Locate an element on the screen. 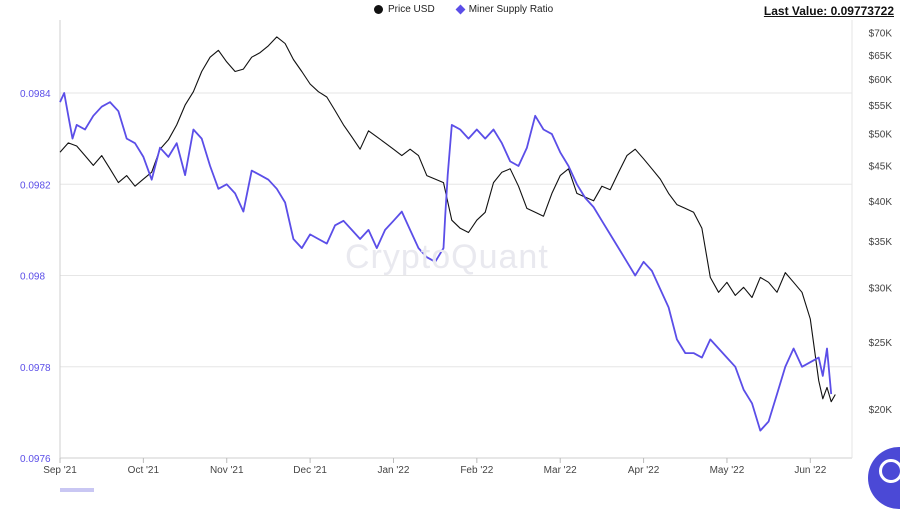 This screenshot has width=900, height=509. x-tick-label: Dec '21 is located at coordinates (310, 470).